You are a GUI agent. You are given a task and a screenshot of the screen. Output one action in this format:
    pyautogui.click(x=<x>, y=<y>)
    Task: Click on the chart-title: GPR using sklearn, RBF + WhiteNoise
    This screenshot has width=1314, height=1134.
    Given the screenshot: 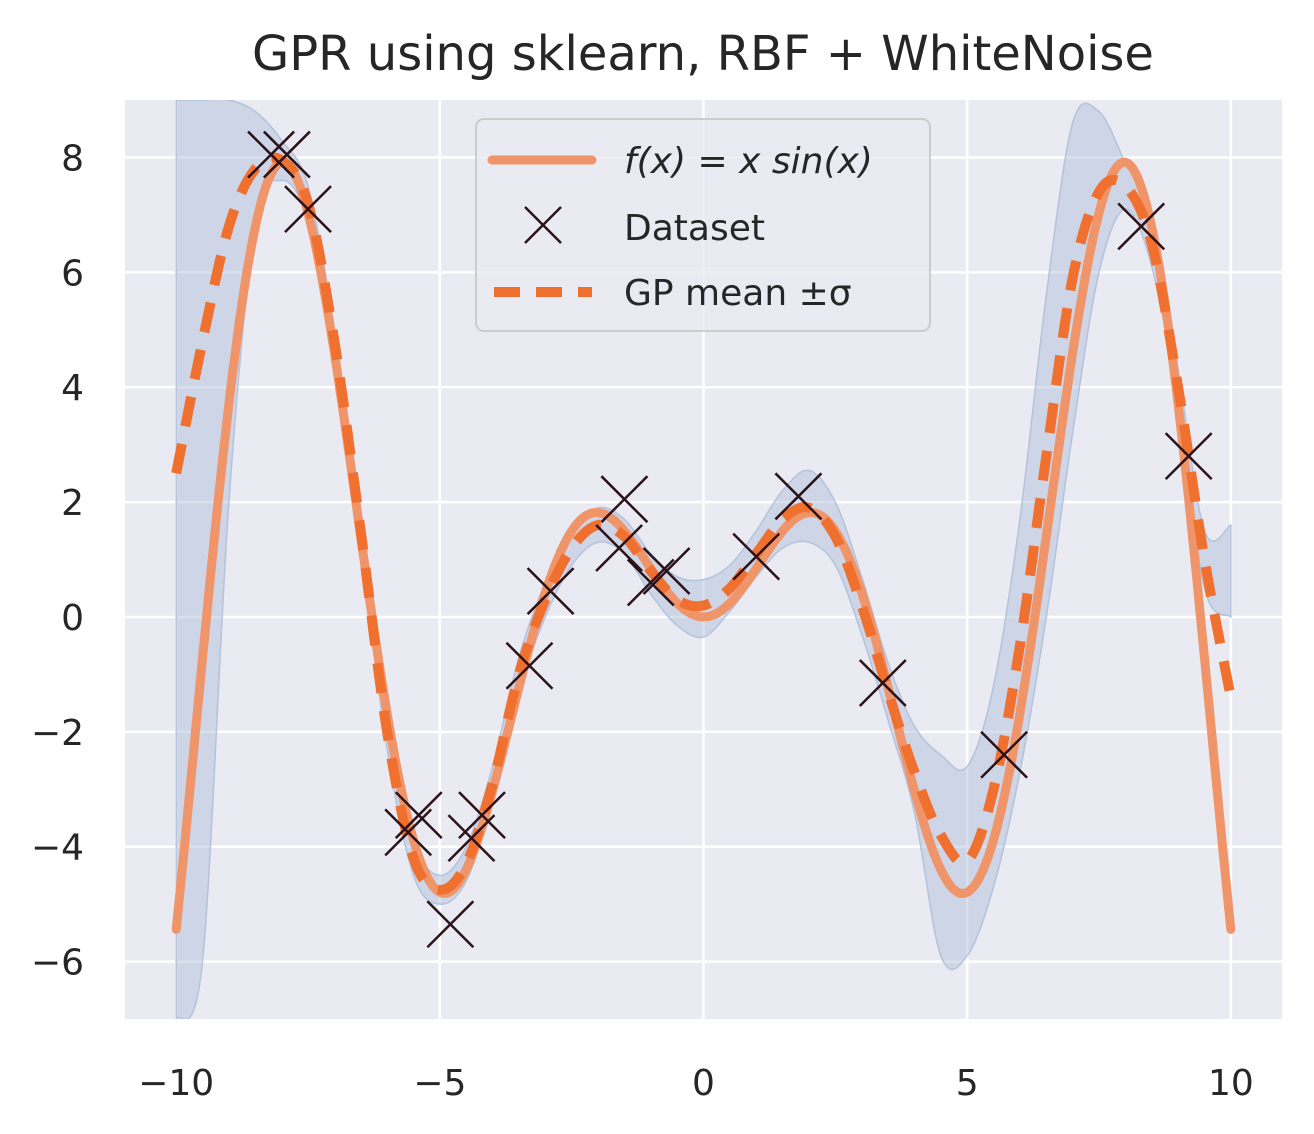 What is the action you would take?
    pyautogui.click(x=703, y=54)
    